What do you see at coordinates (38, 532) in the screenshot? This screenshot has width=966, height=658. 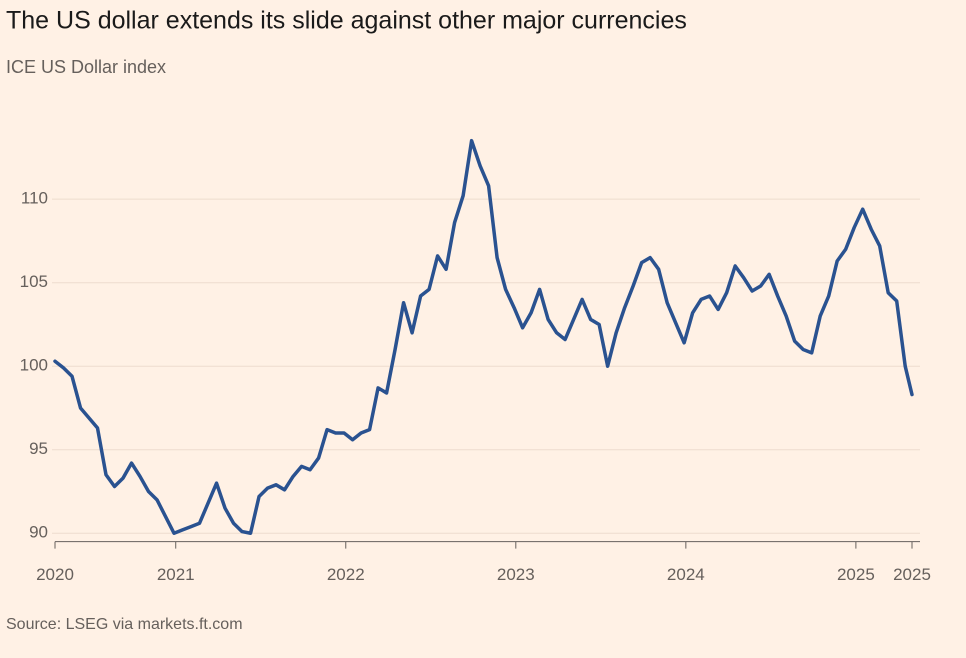 I see `y-tick-label: 90` at bounding box center [38, 532].